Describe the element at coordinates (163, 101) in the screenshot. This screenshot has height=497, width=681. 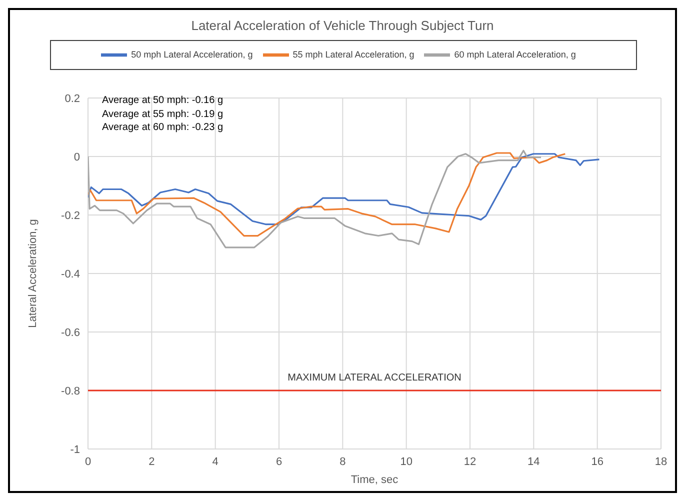
I see `annotation: Average at 50 mph: -0.16 g` at that location.